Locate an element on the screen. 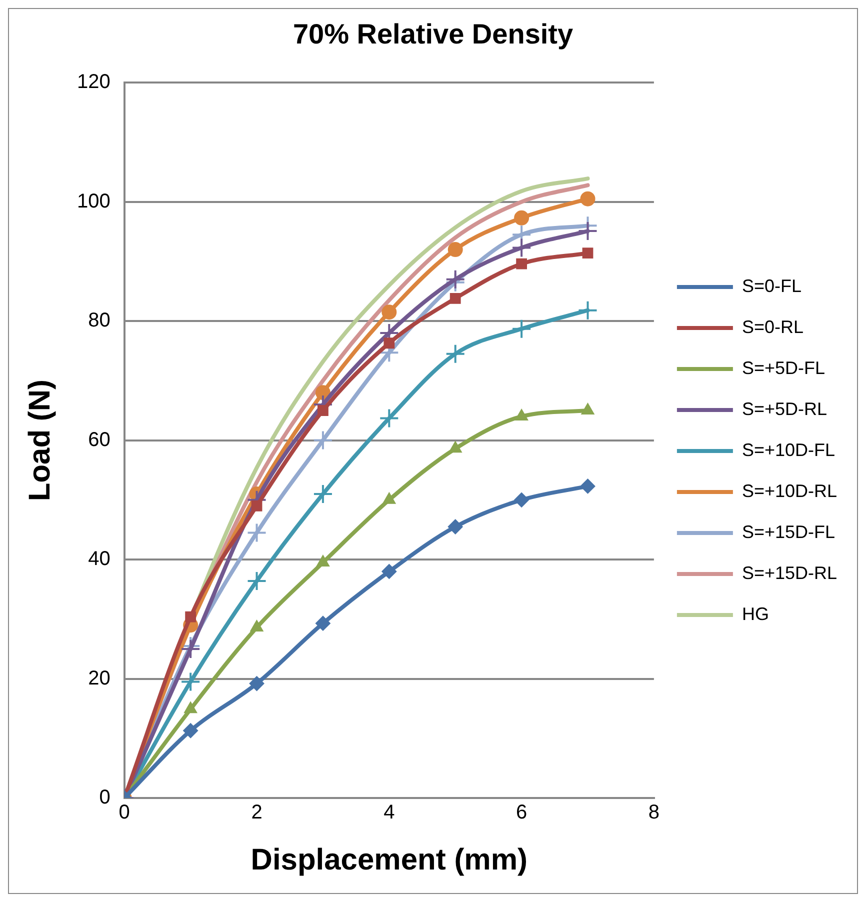  legend-label: S=+10D-RL is located at coordinates (790, 490).